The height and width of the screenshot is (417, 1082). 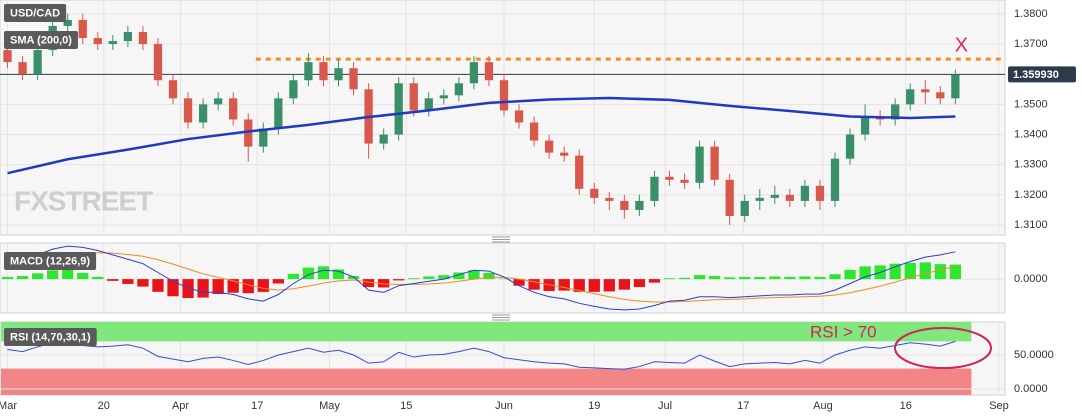 What do you see at coordinates (1031, 225) in the screenshot?
I see `y-tick-label: 1.3100` at bounding box center [1031, 225].